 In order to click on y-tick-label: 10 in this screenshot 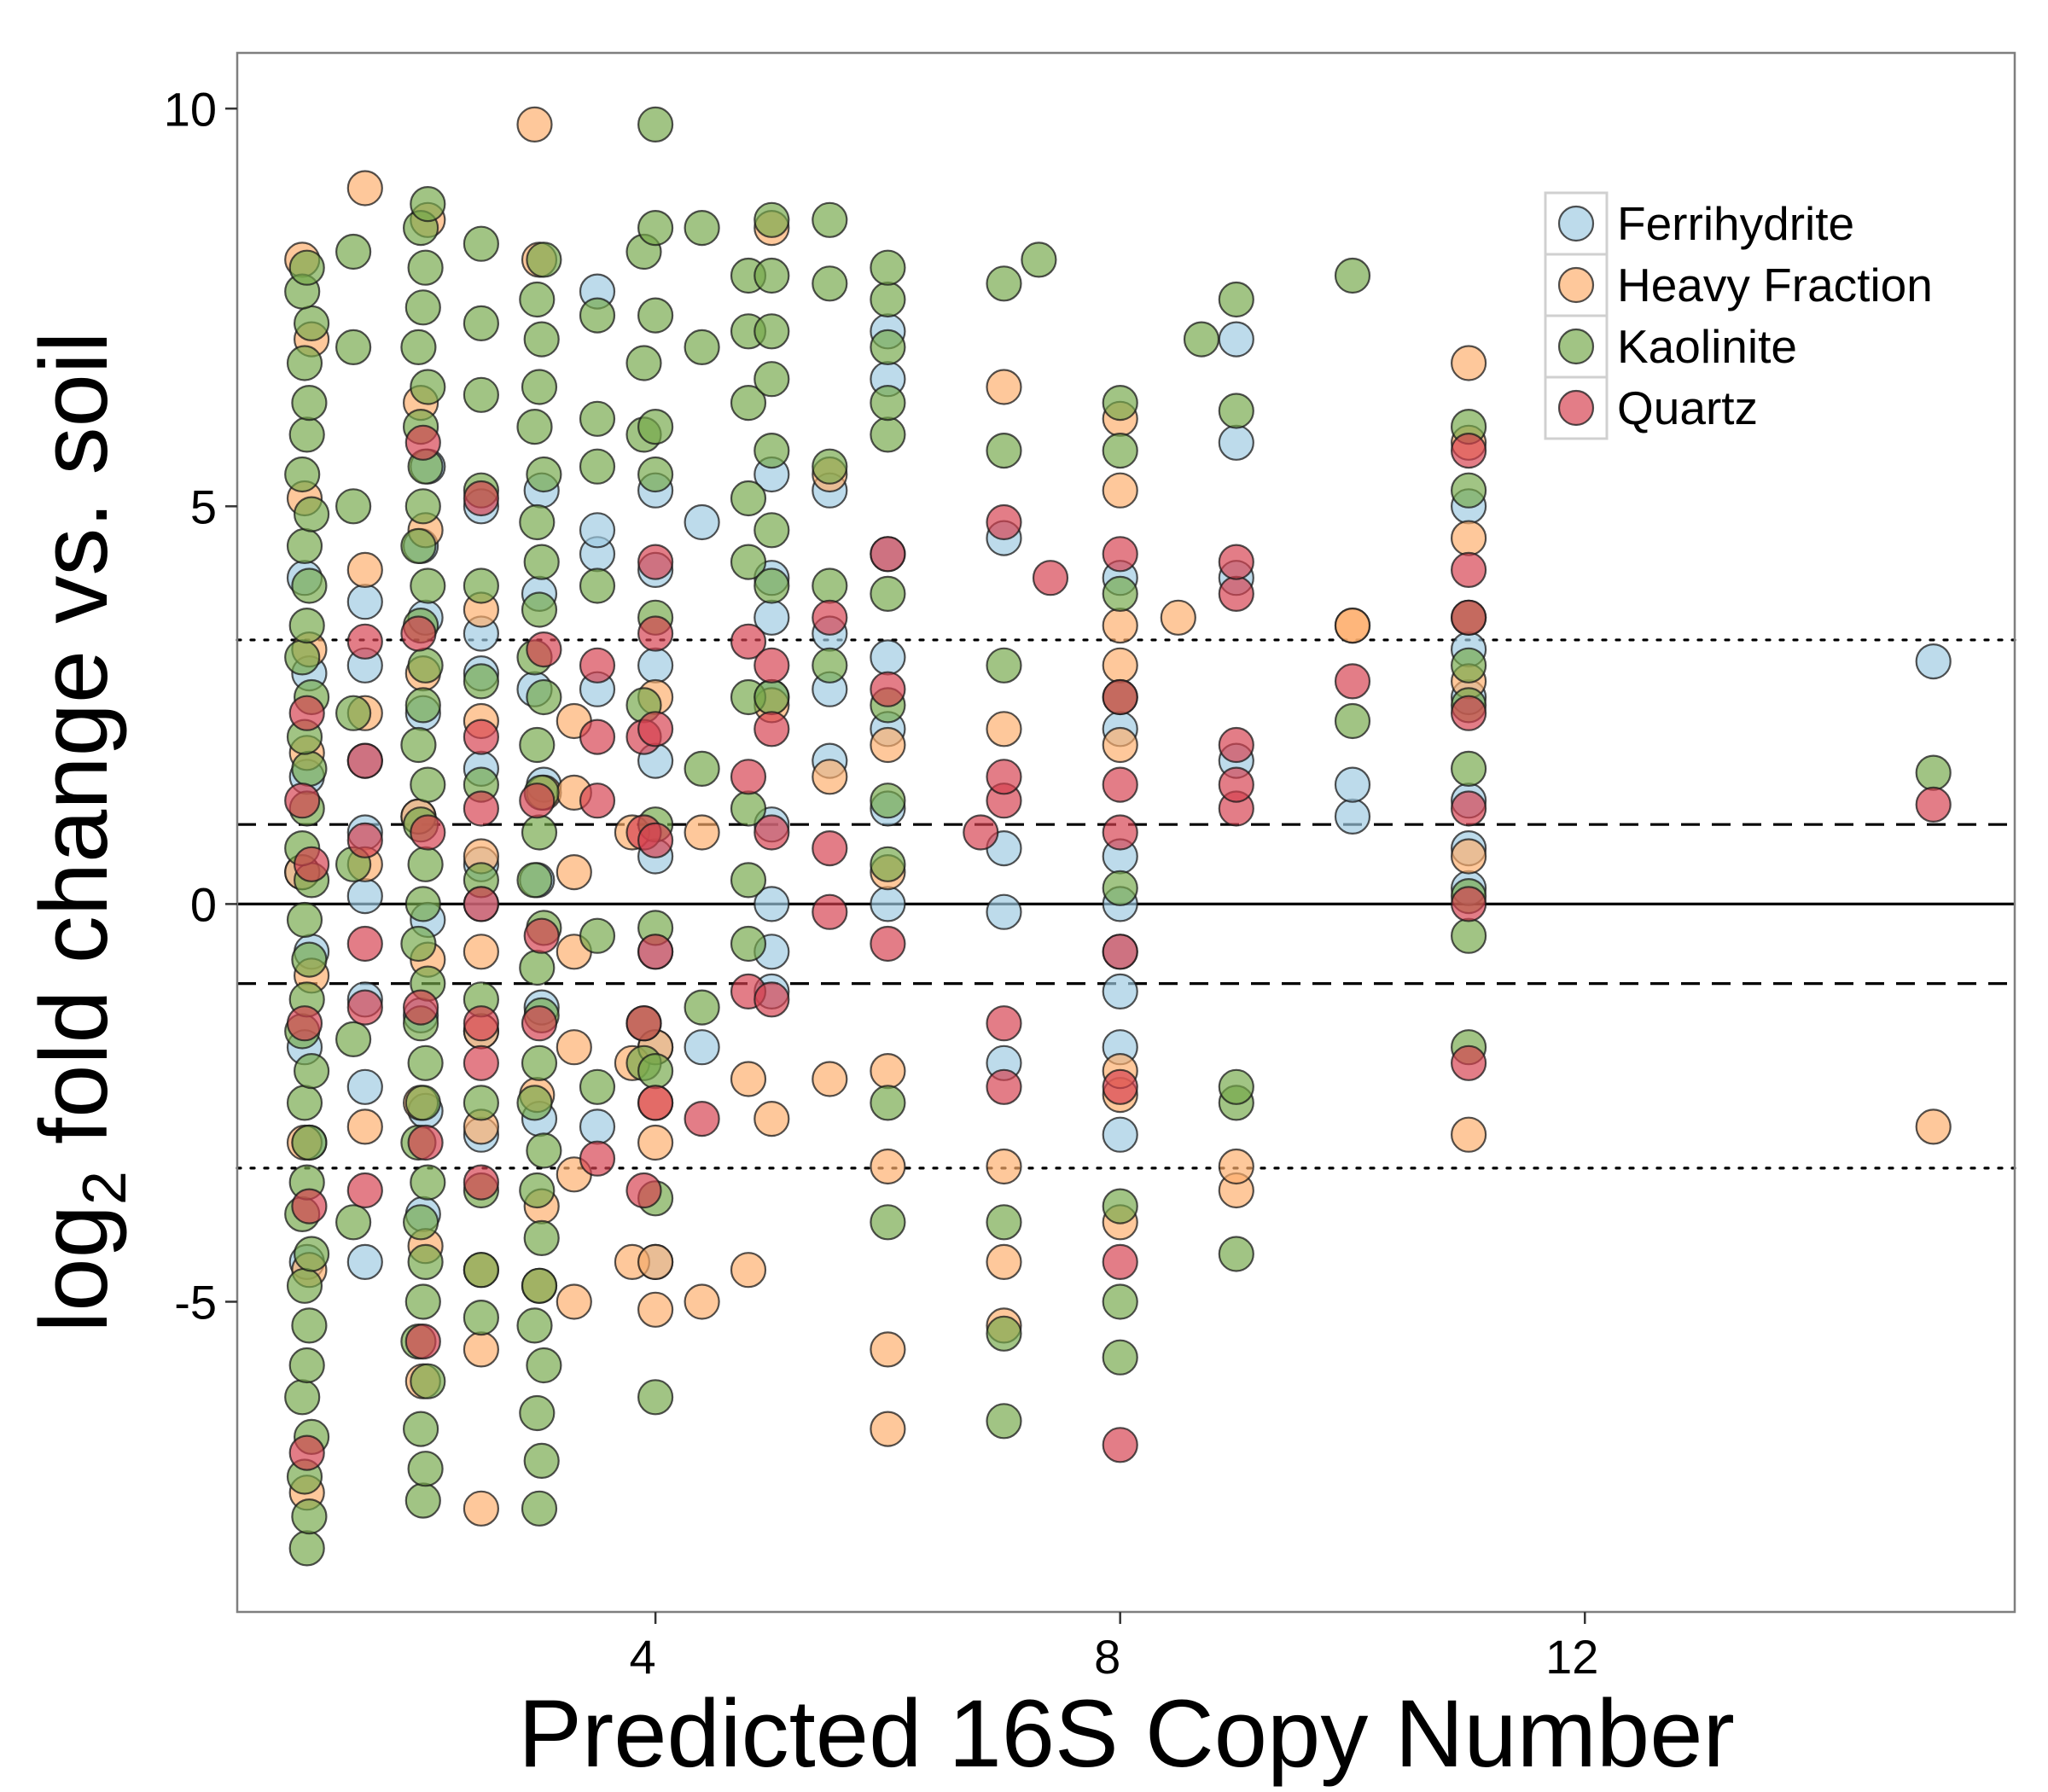, I will do `click(190, 109)`.